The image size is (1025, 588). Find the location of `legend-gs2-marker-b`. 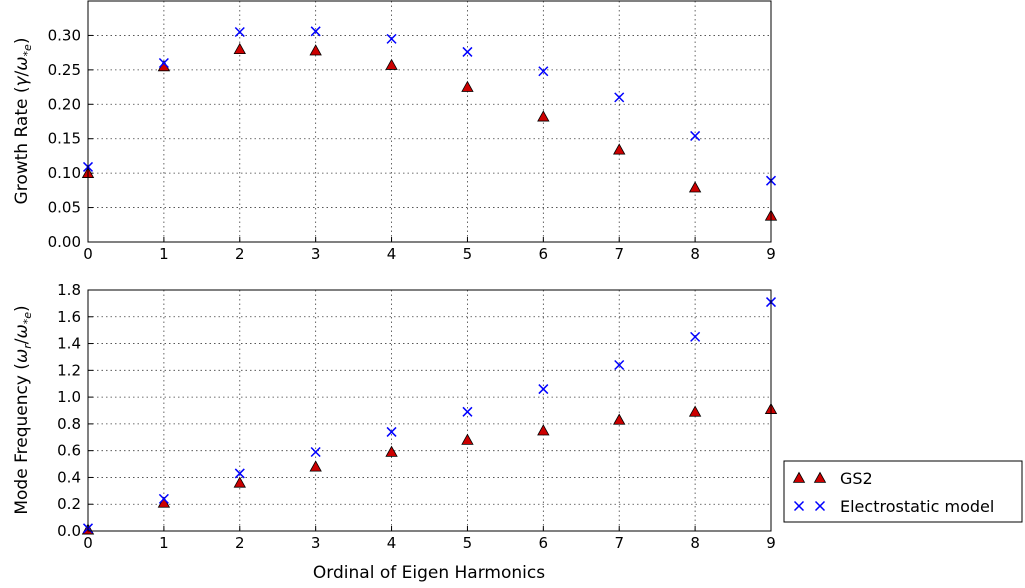

legend-gs2-marker-b is located at coordinates (820, 477).